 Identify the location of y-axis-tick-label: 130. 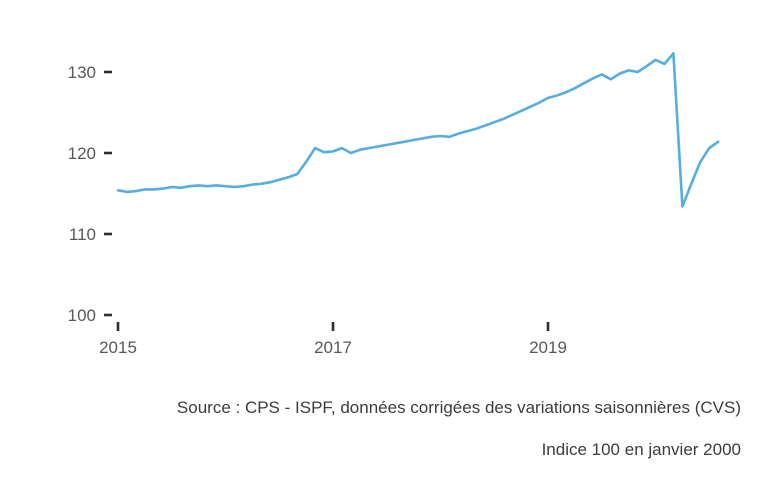
(82, 72).